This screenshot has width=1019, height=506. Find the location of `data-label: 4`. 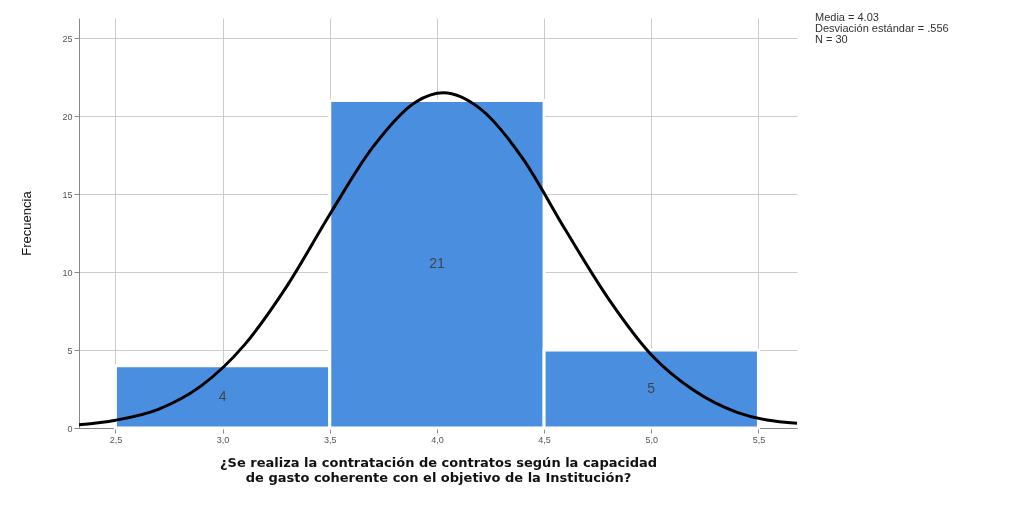

data-label: 4 is located at coordinates (222, 395).